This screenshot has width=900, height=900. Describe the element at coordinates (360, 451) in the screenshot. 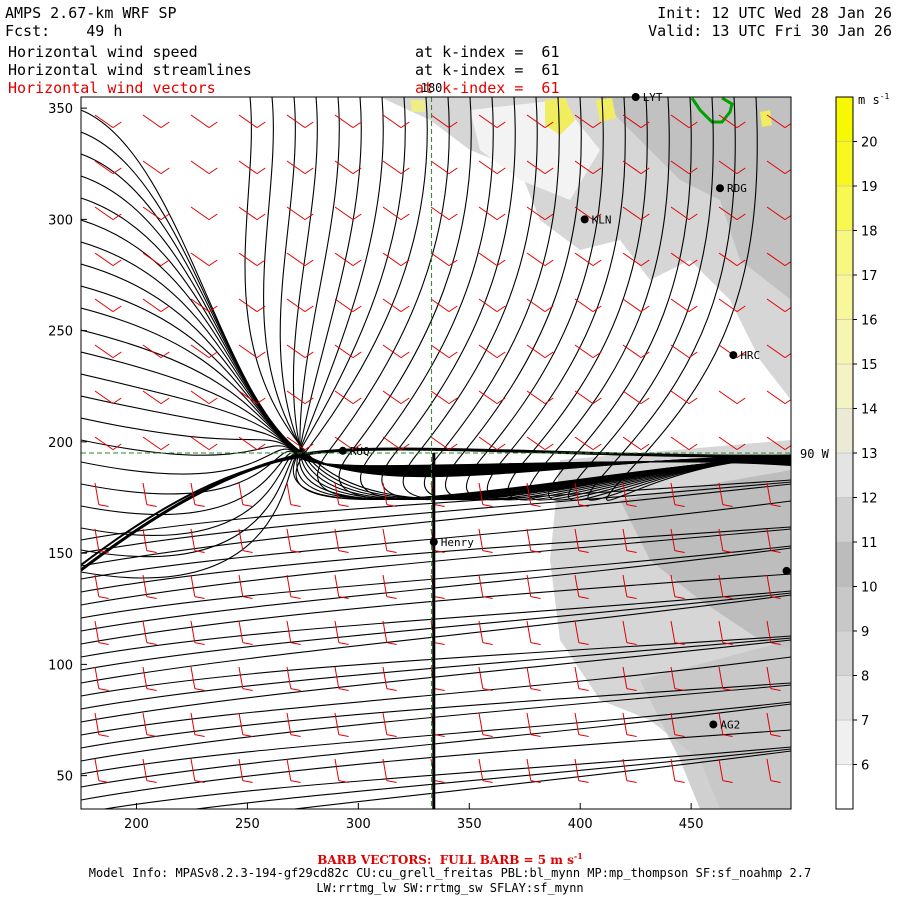

I see `station-label: RUQ` at that location.